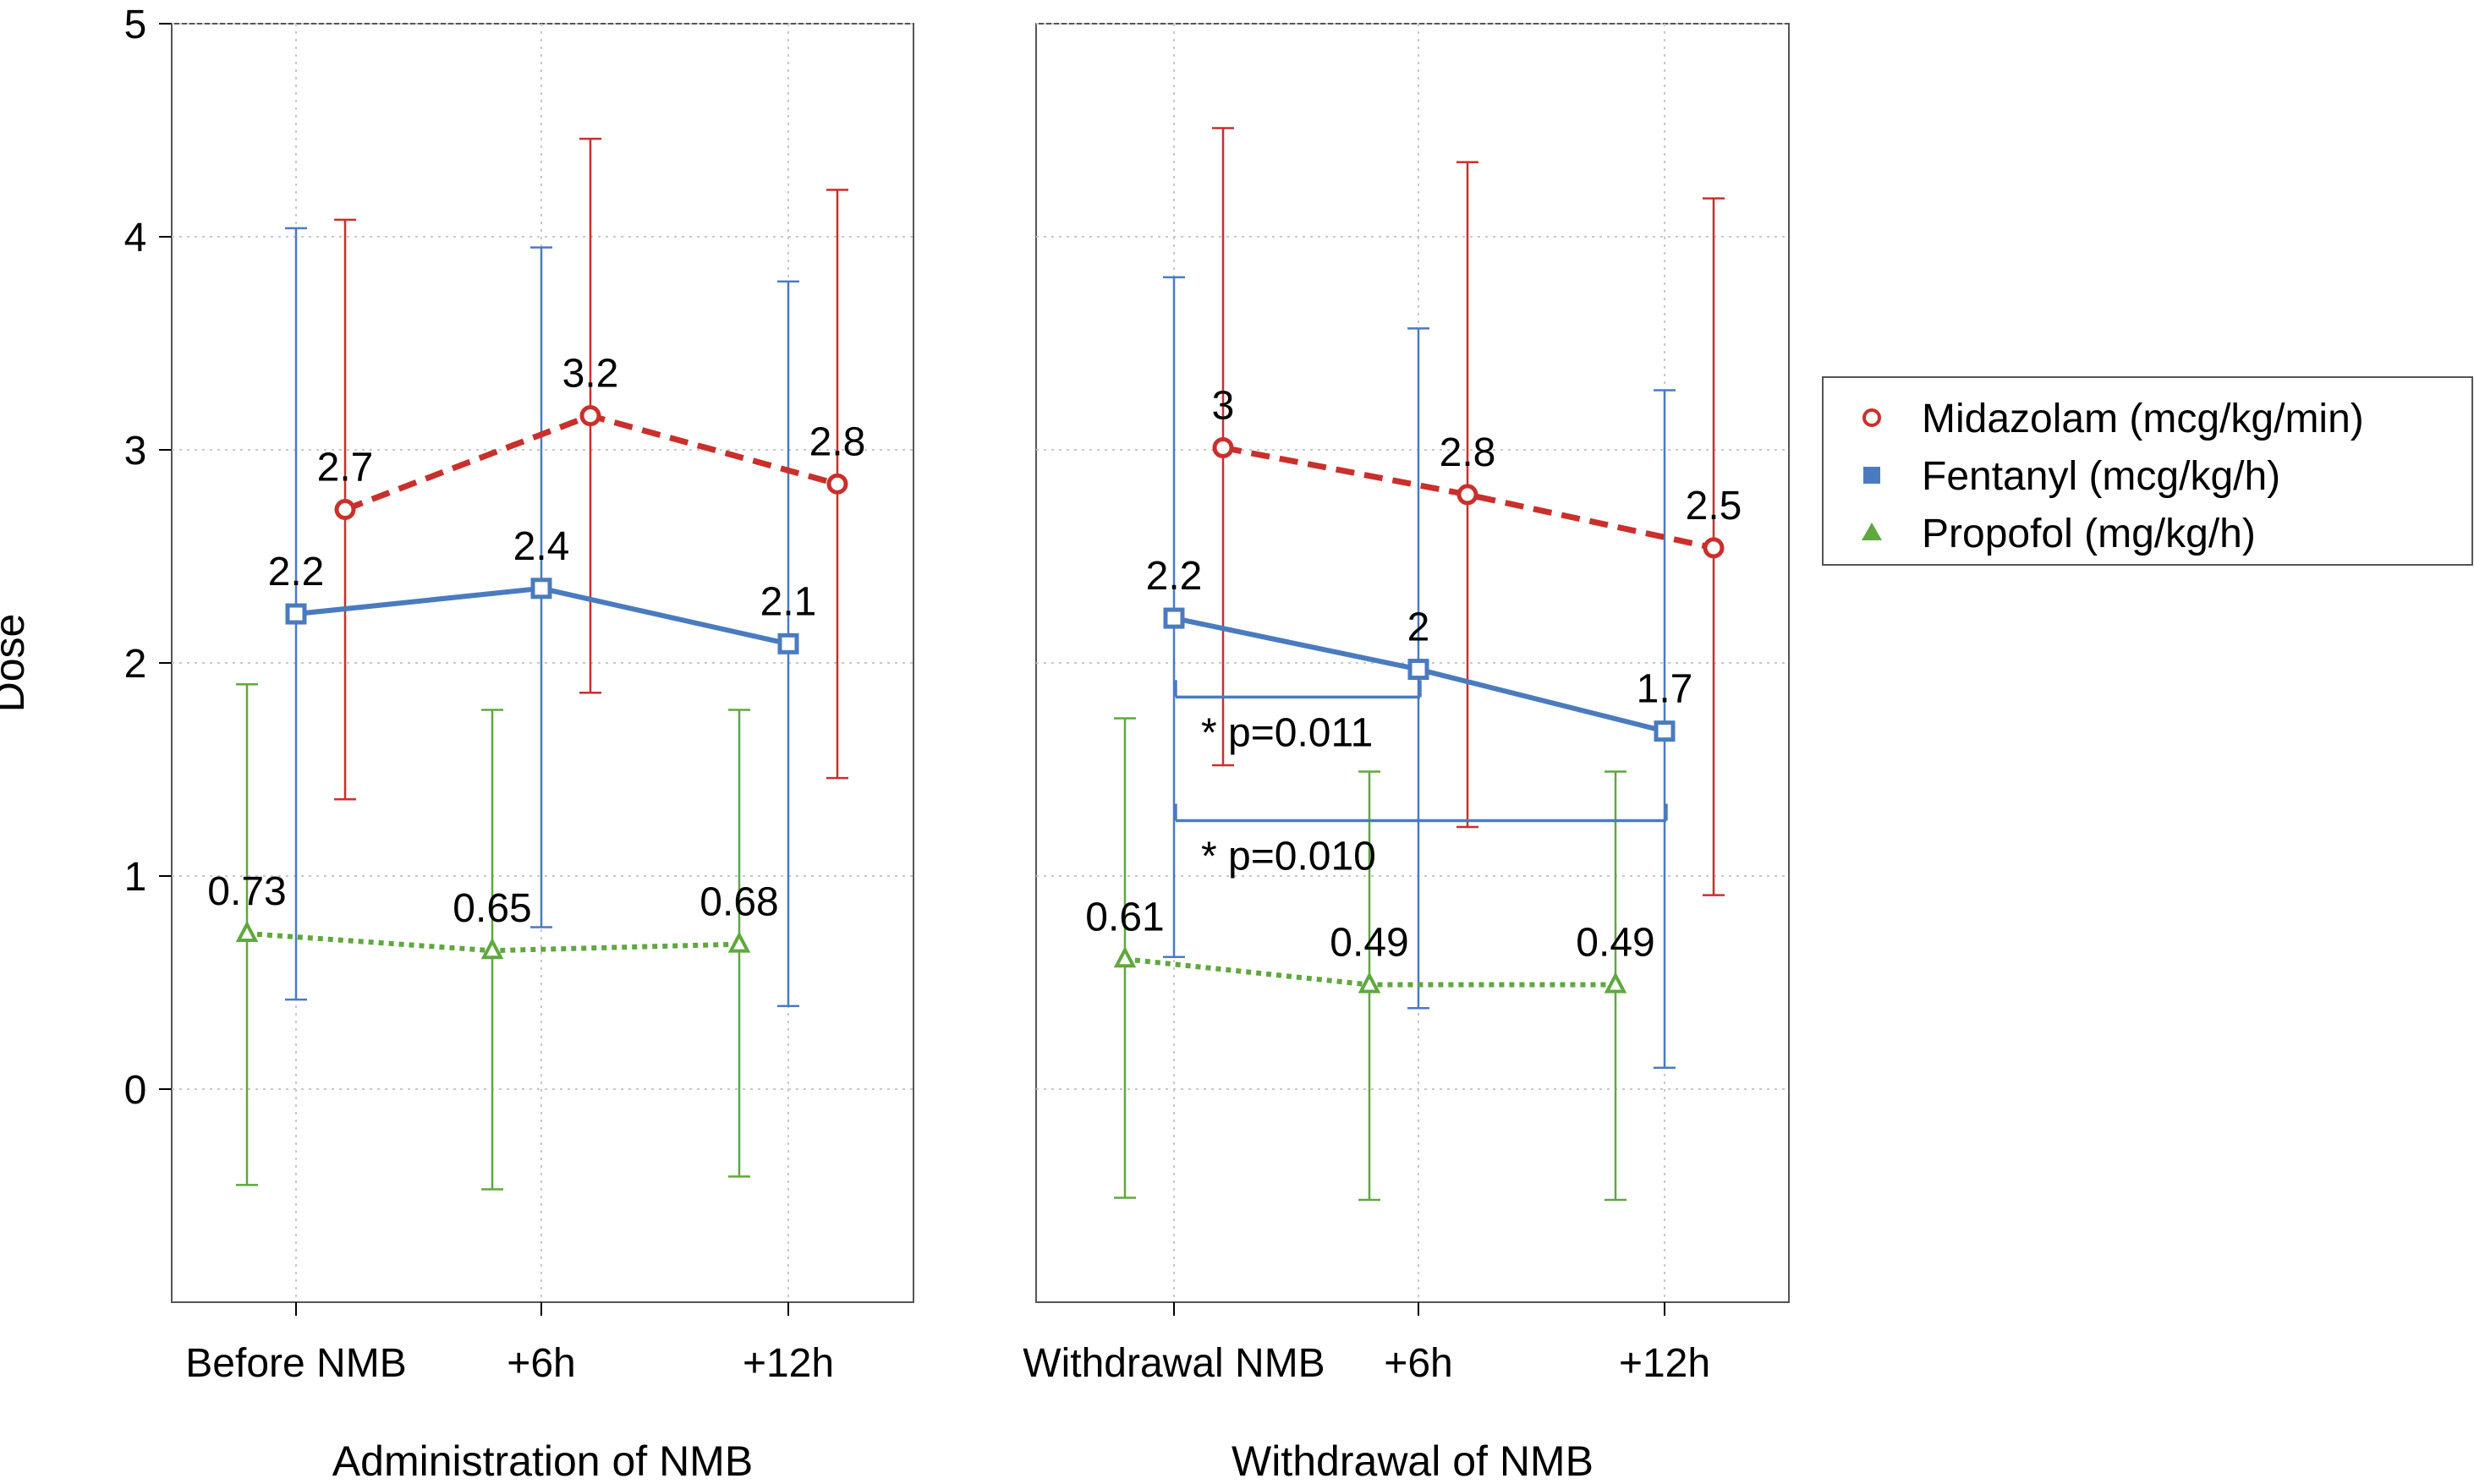 Image resolution: width=2474 pixels, height=1484 pixels. I want to click on x-tick-label: Withdrawal NMB, so click(1174, 1363).